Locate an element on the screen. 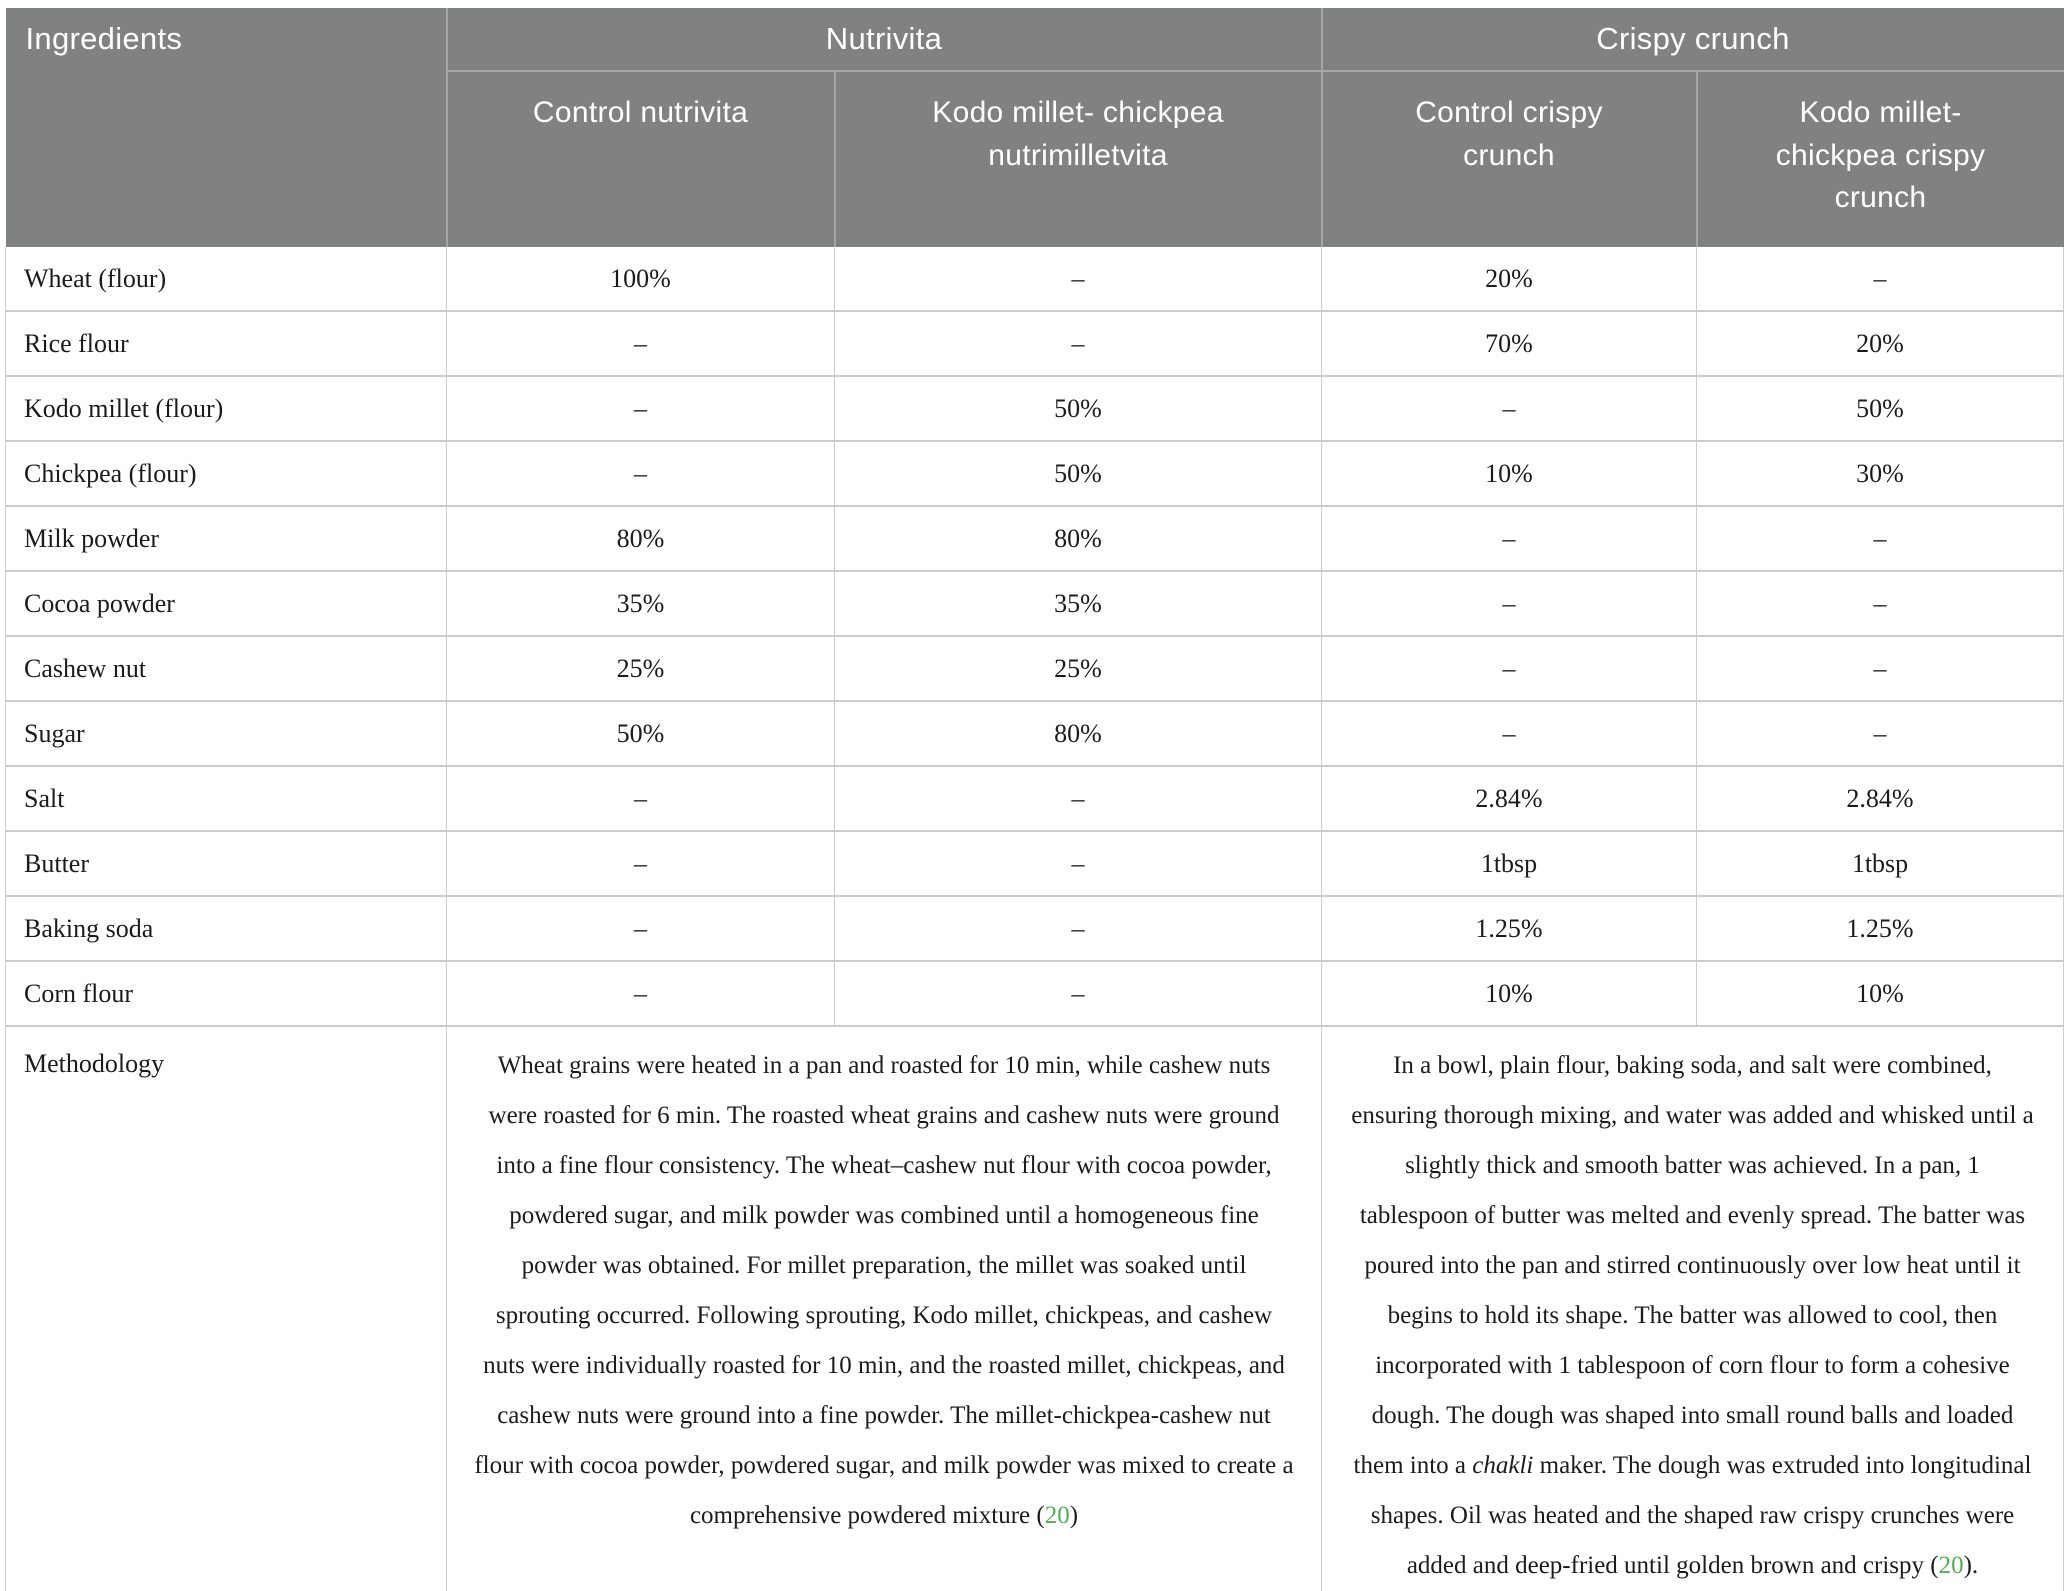  ingredient-label: Milk powder is located at coordinates (226, 538).